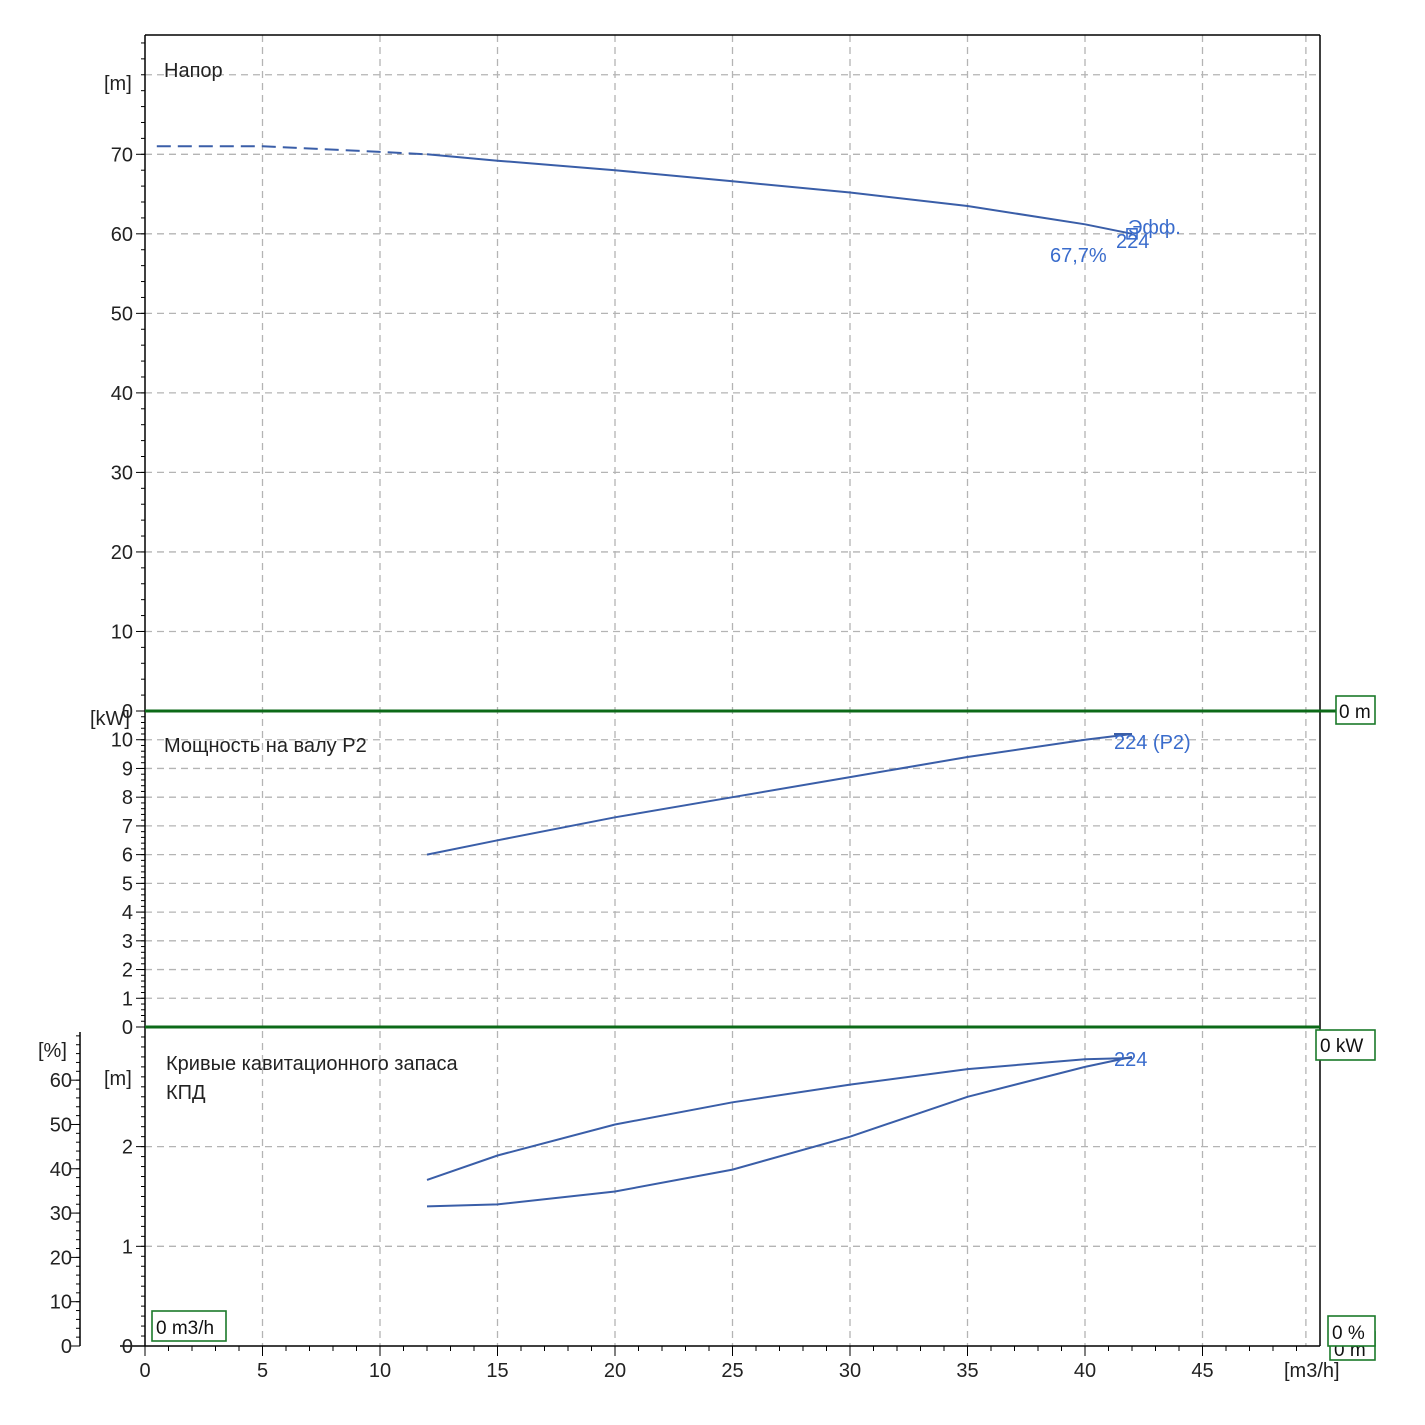 This screenshot has height=1425, width=1425. What do you see at coordinates (144, 1371) in the screenshot?
I see `x-axis-tick-label: 0` at bounding box center [144, 1371].